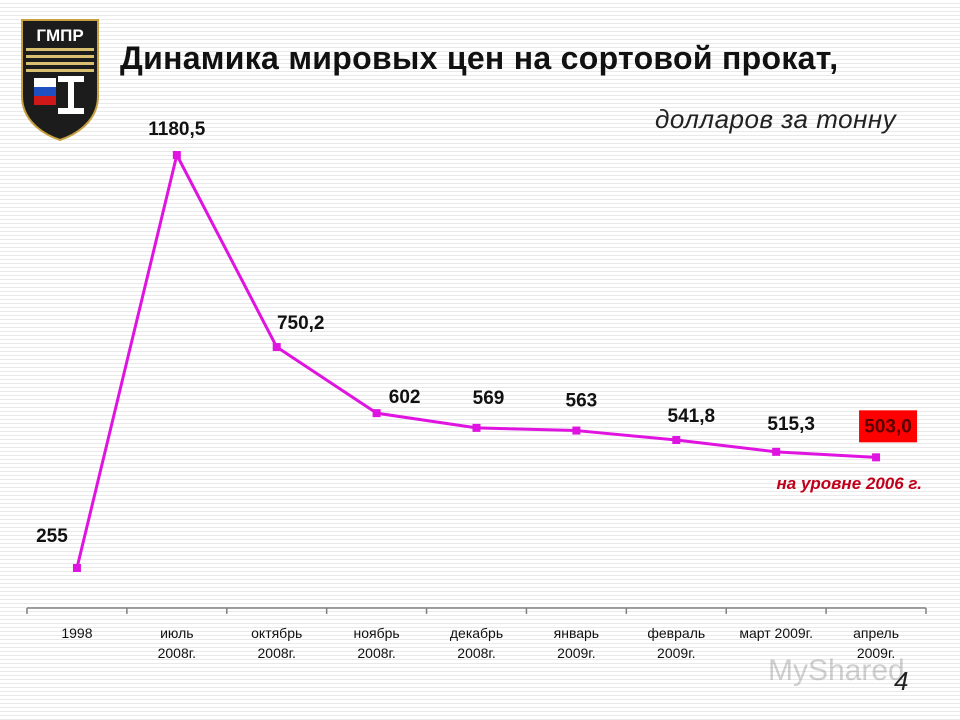 Image resolution: width=960 pixels, height=720 pixels. I want to click on data-label: 255, so click(52, 536).